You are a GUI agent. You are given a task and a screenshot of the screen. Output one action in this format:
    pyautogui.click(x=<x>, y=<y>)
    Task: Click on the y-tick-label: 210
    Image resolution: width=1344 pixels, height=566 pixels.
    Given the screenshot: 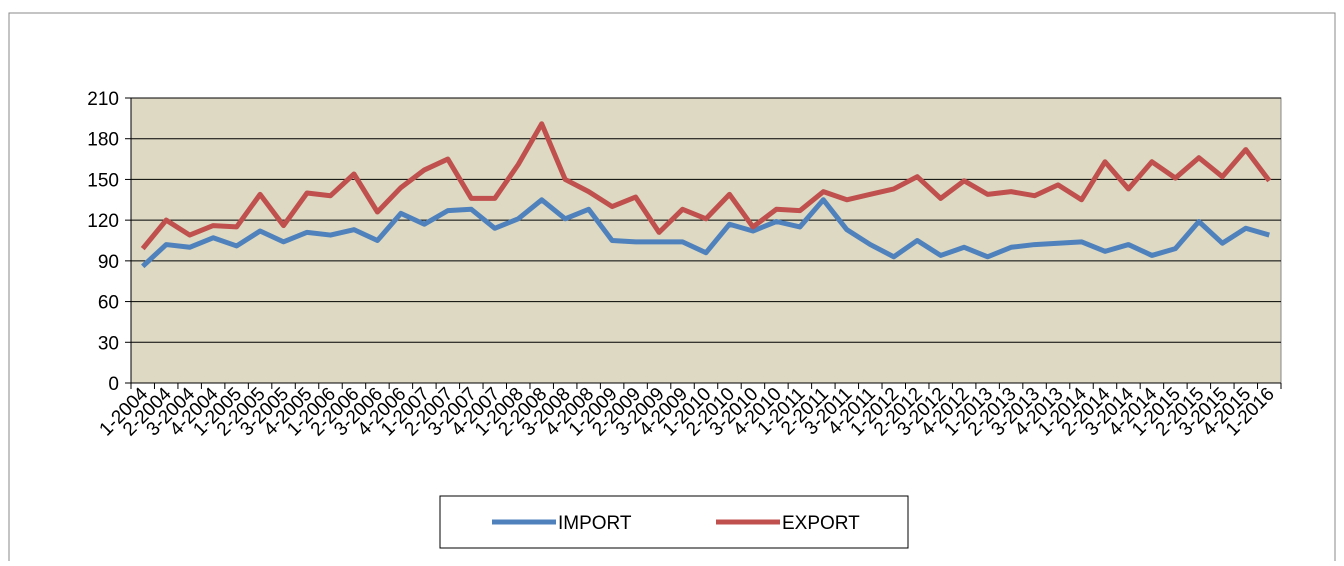 What is the action you would take?
    pyautogui.click(x=103, y=99)
    